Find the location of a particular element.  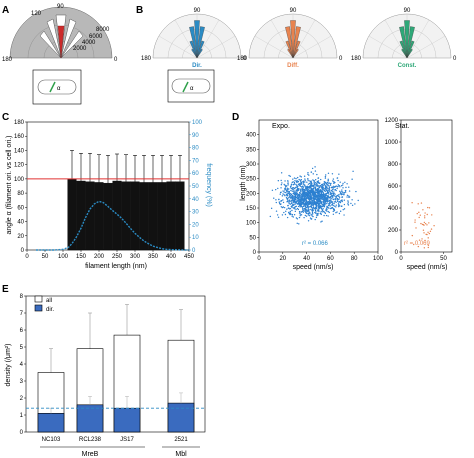

panel-c-bar is located at coordinates (90, 216).